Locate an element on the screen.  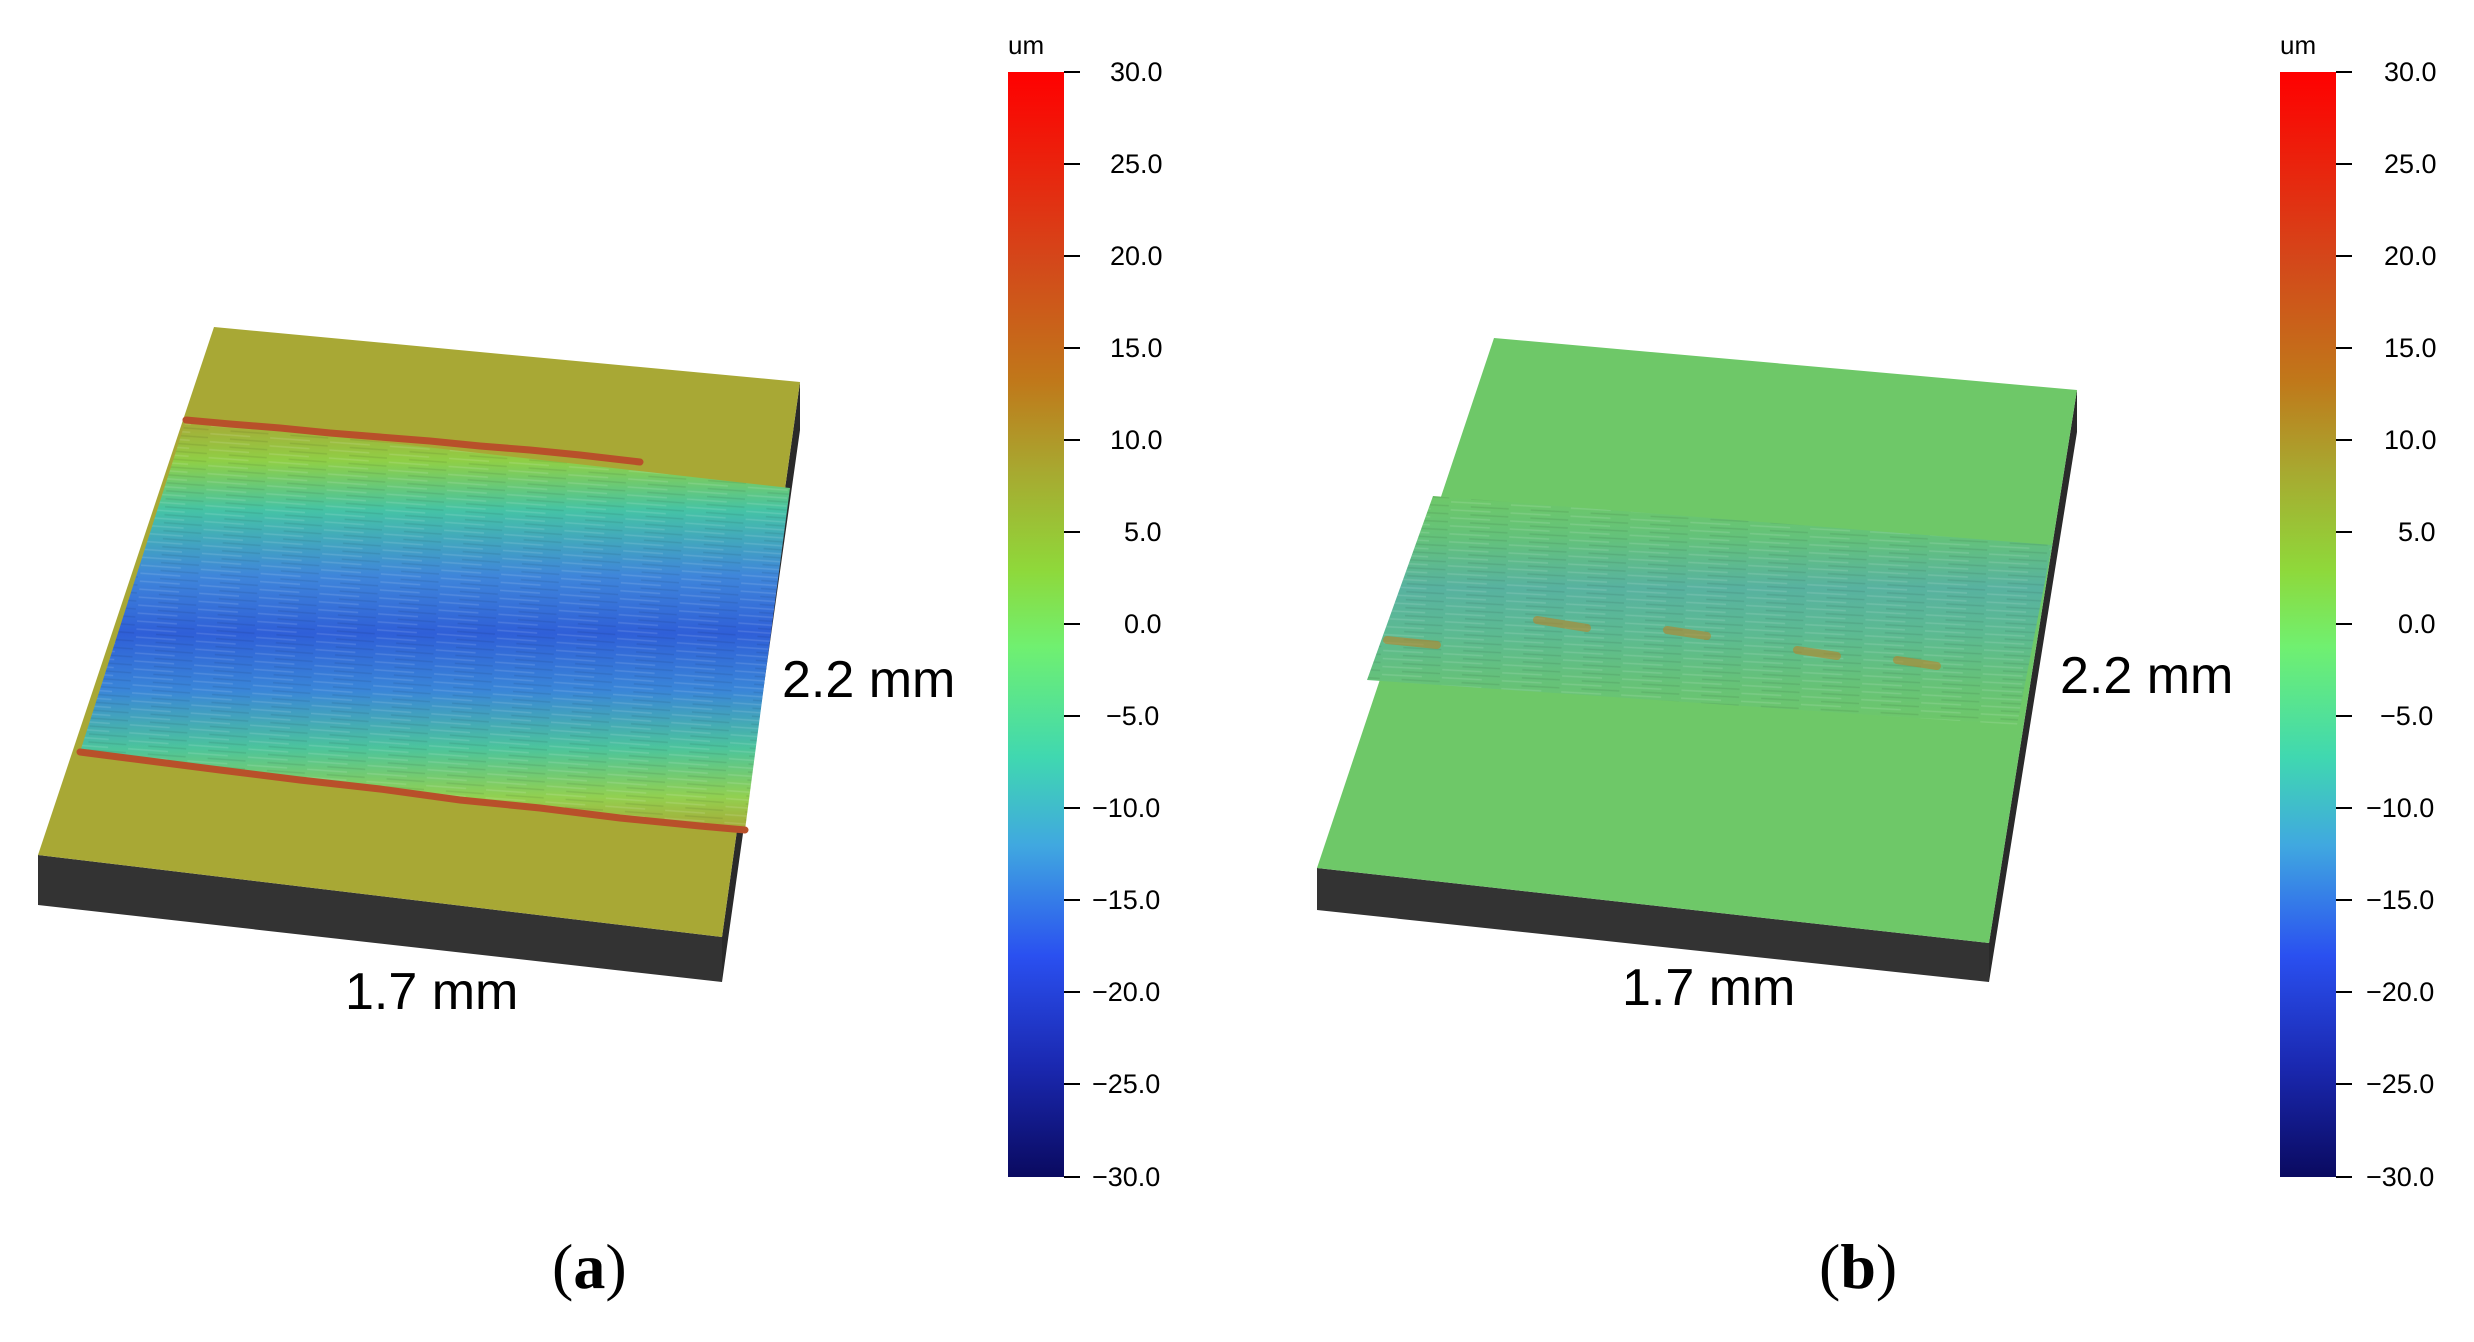
colorbar-tick-a: −10.0 is located at coordinates (1126, 808).